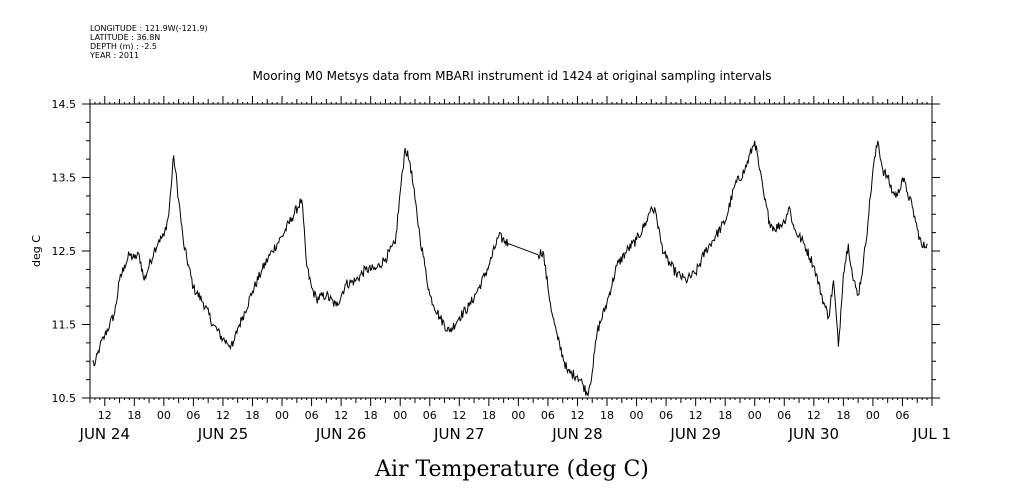 This screenshot has width=1009, height=504. Describe the element at coordinates (576, 434) in the screenshot. I see `x-day-label: JUN 28` at that location.